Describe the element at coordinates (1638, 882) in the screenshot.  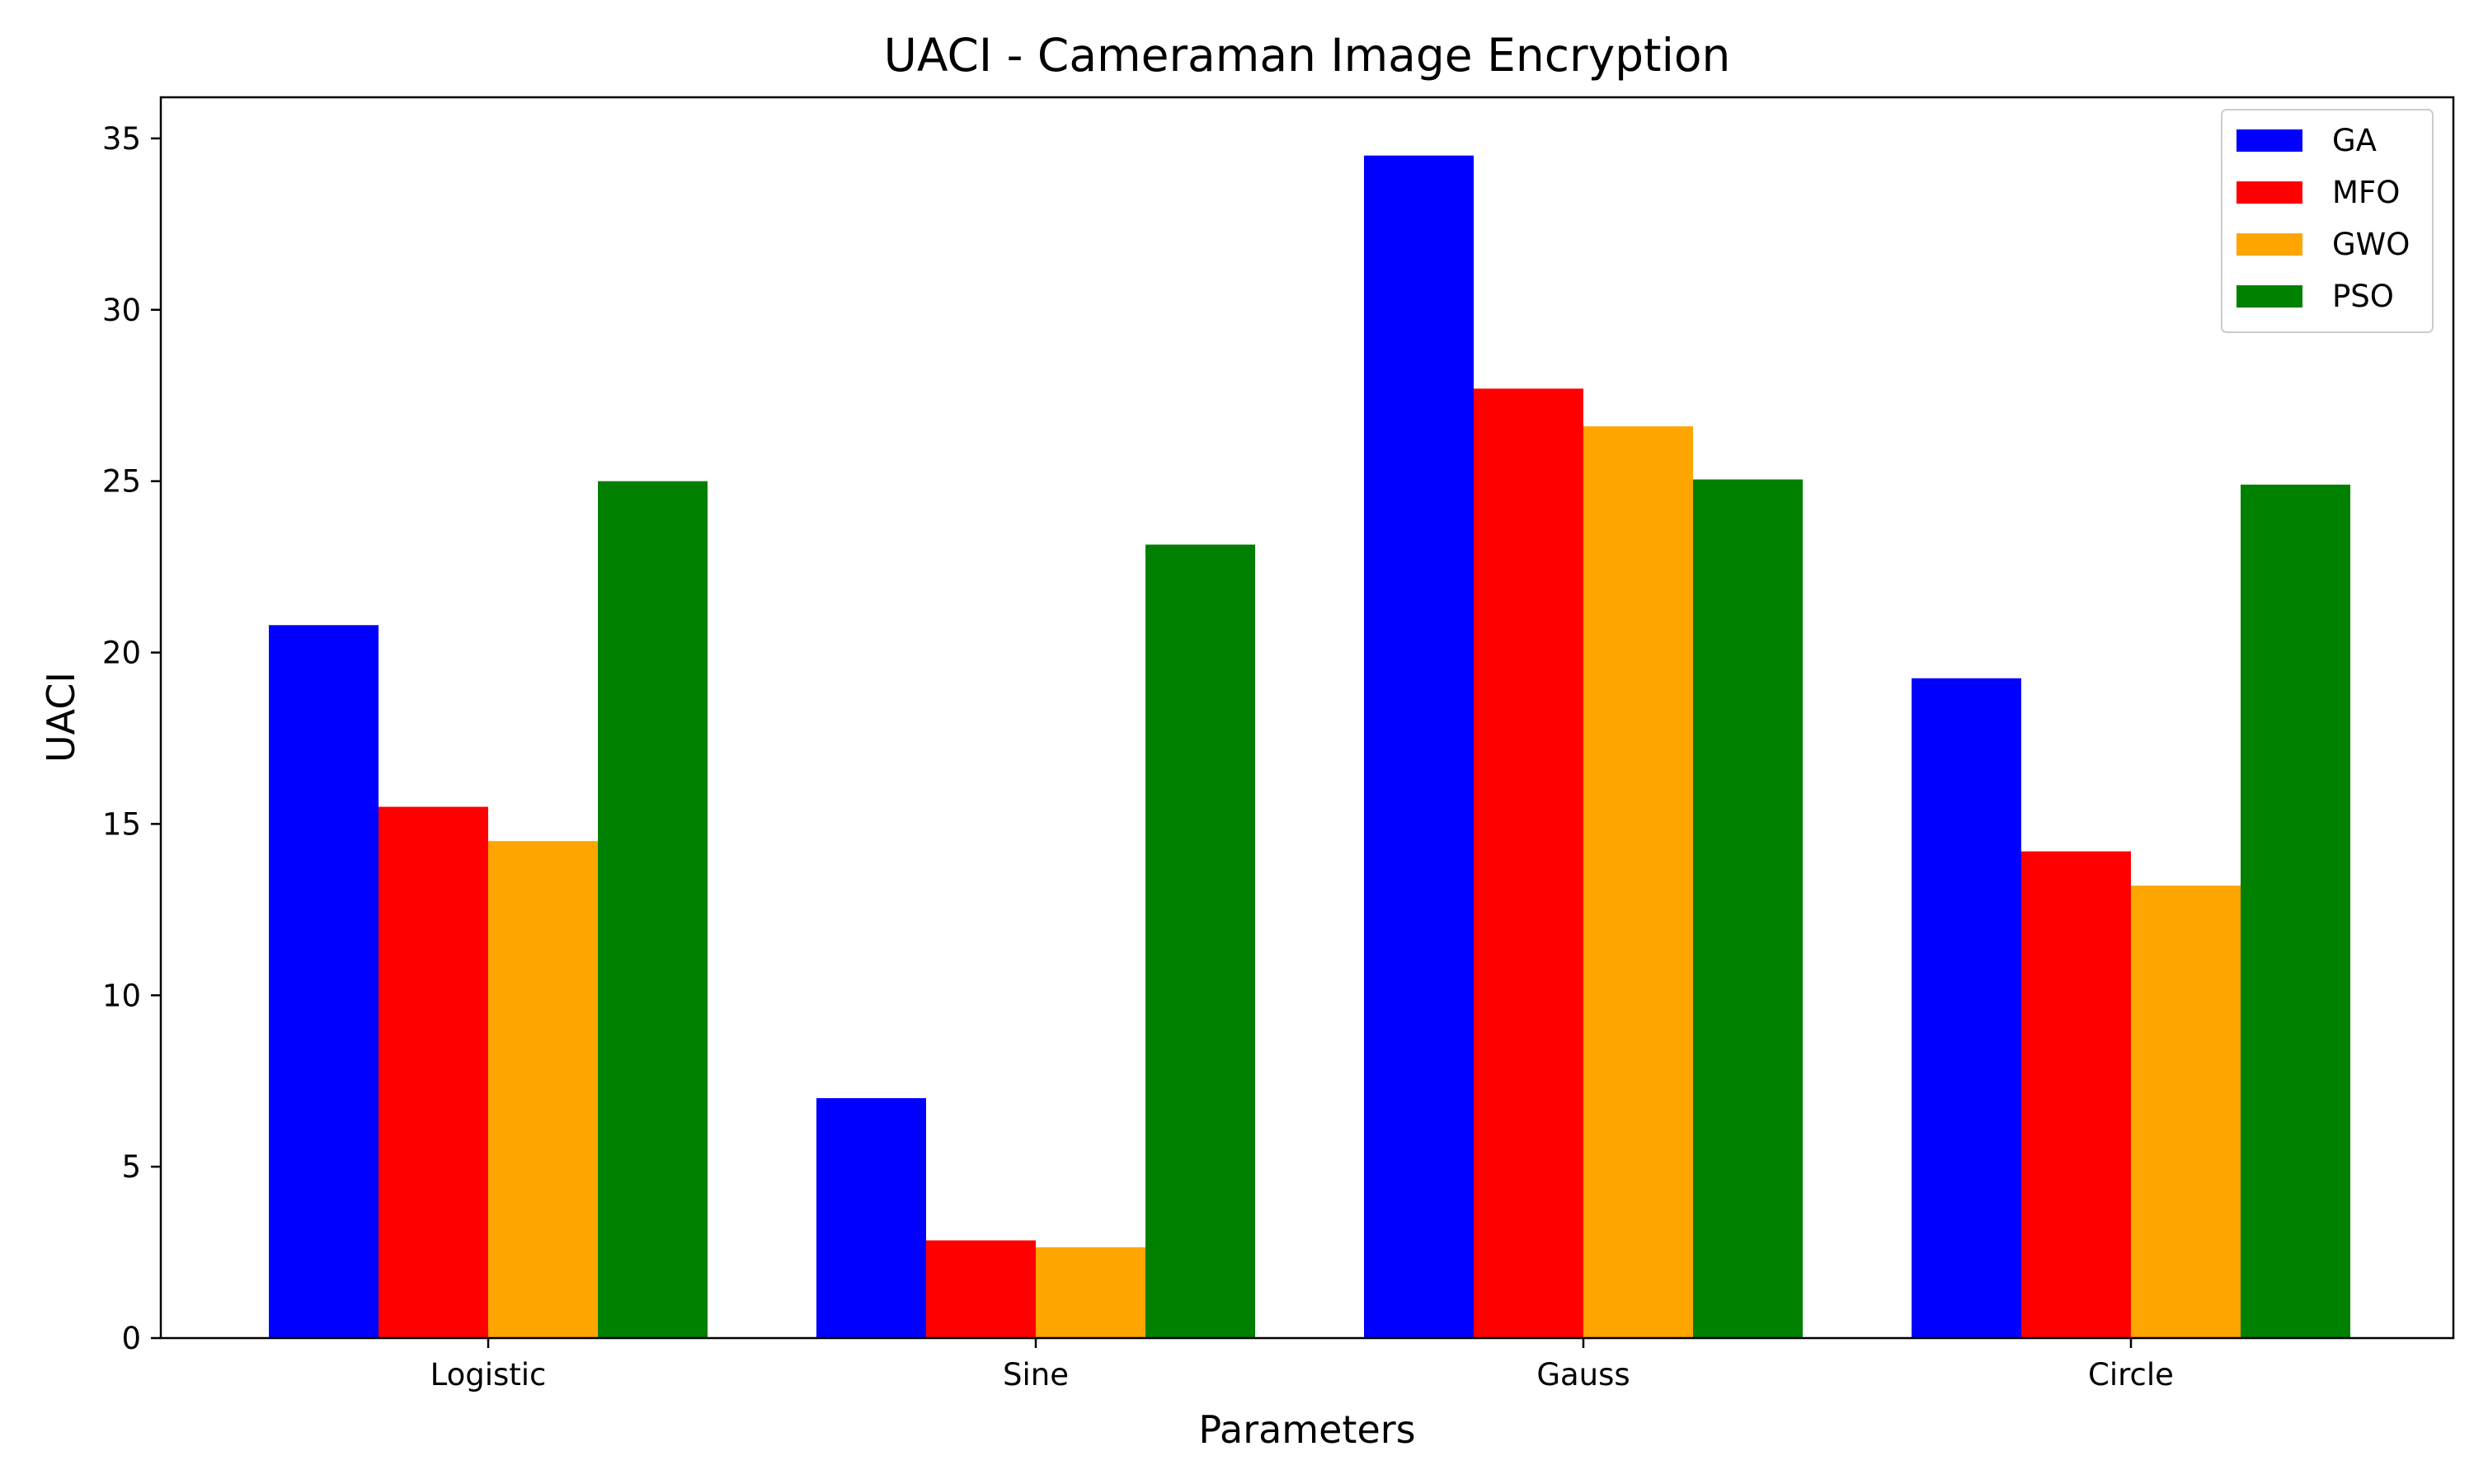
I see `bar-gwo-gauss` at that location.